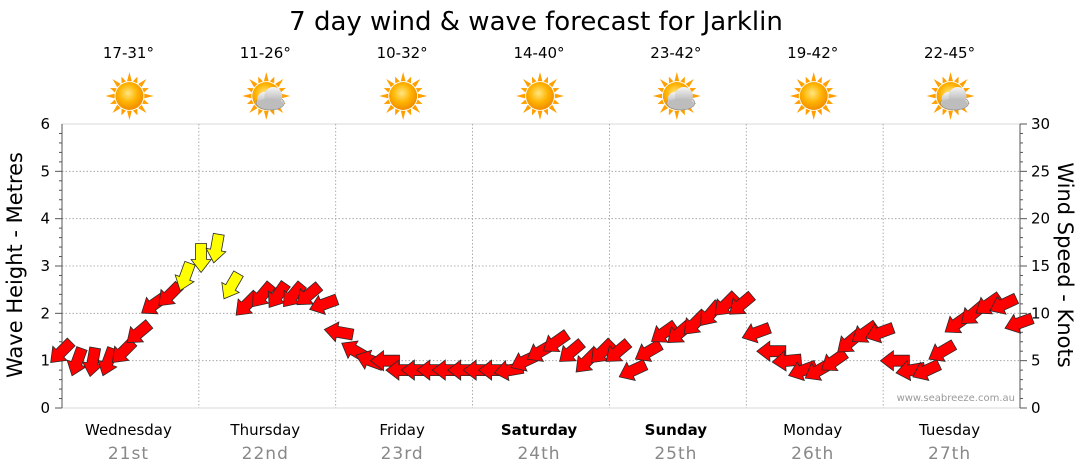 The width and height of the screenshot is (1080, 475). Describe the element at coordinates (1036, 408) in the screenshot. I see `y-tick-right-label: 0` at that location.